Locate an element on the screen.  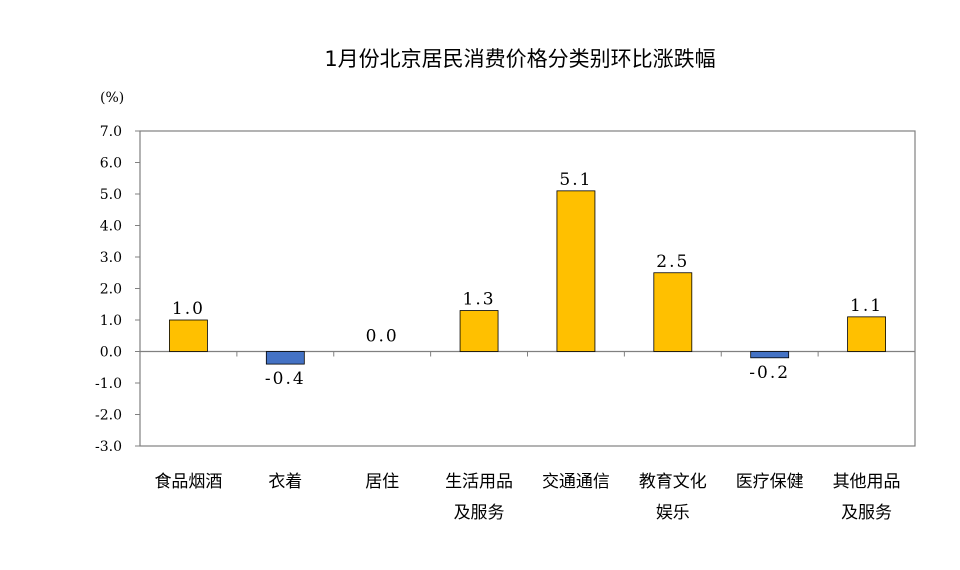
category-label: 医疗保健 is located at coordinates (770, 482).